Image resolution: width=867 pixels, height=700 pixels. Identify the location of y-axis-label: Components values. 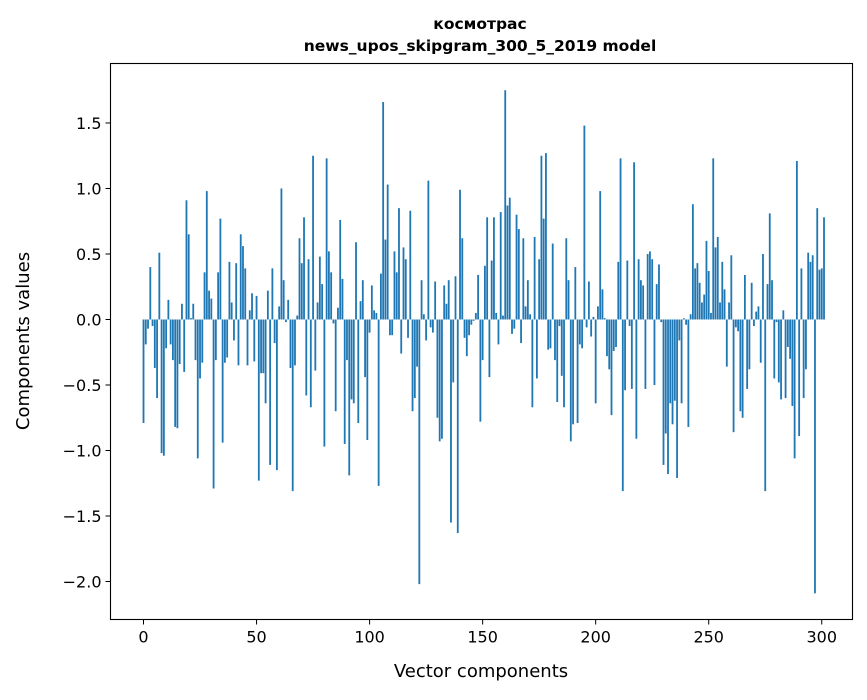
(23, 341).